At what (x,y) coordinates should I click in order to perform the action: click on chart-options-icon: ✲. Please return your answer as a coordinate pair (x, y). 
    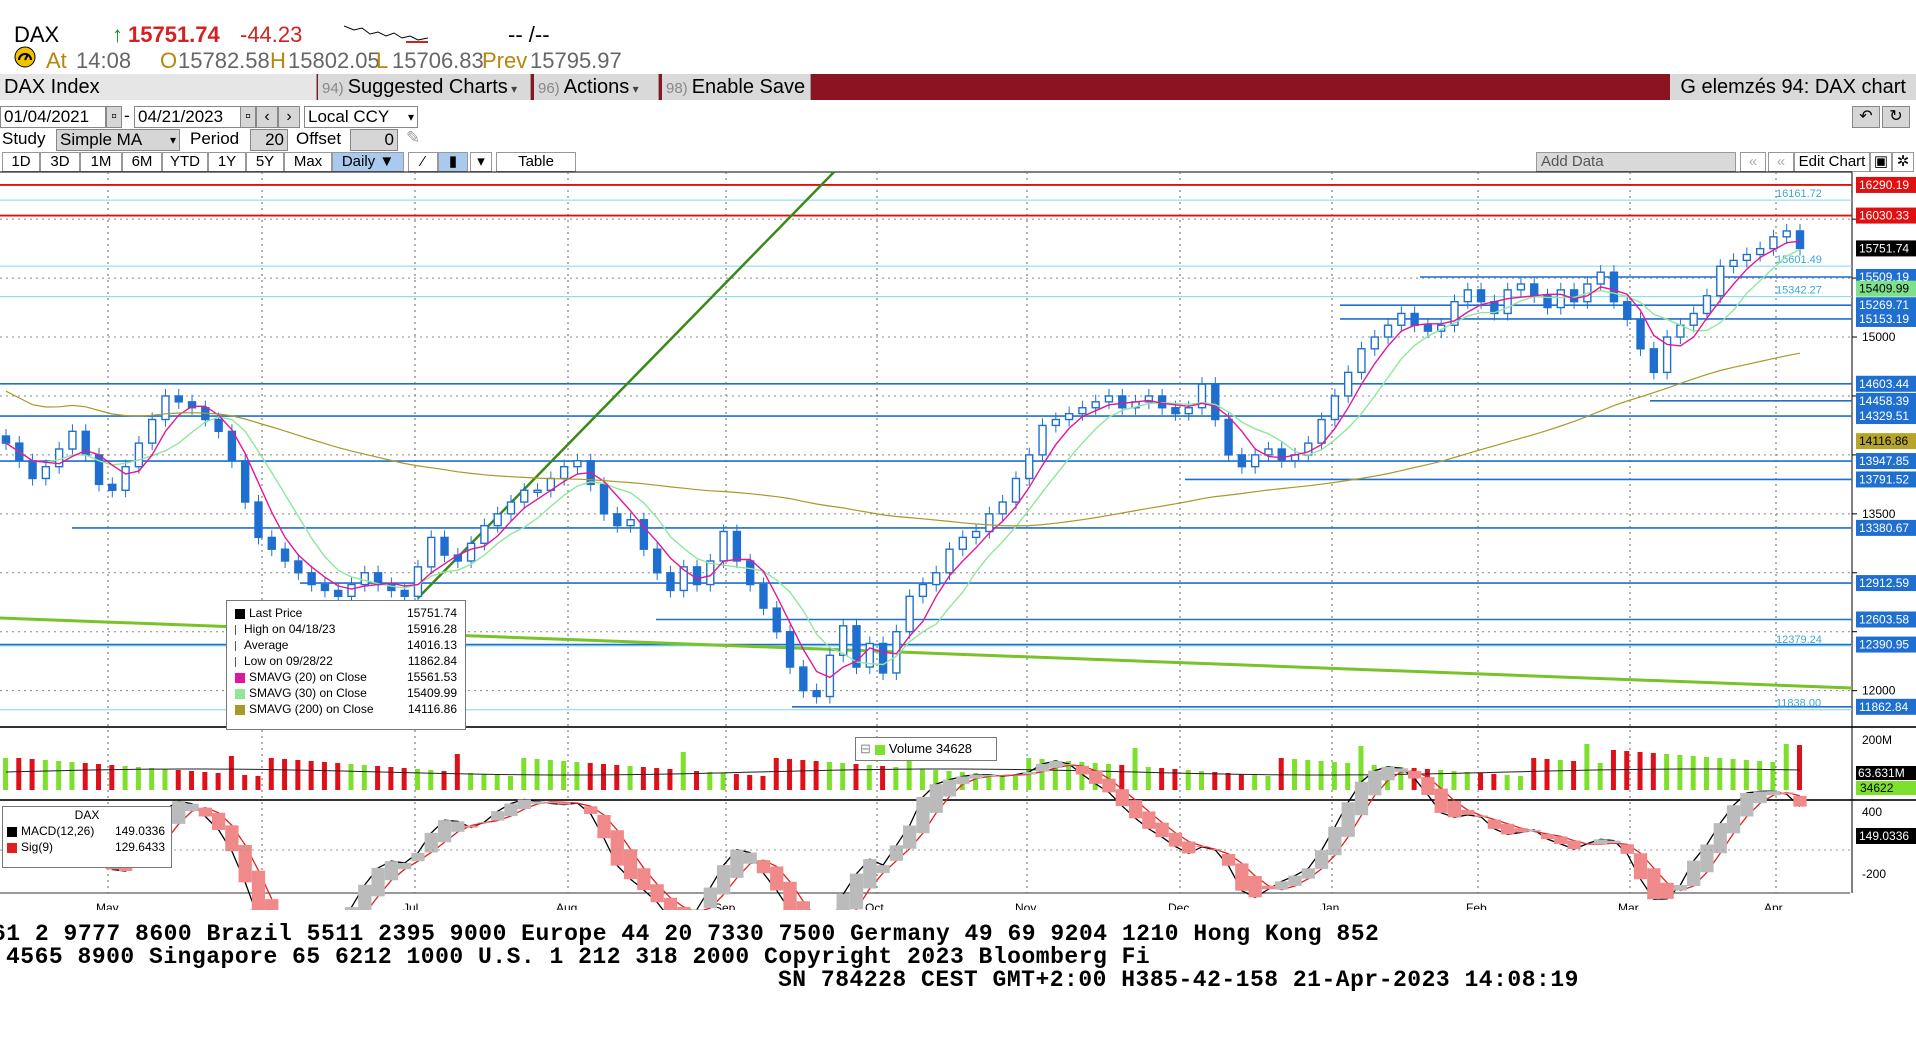
    Looking at the image, I should click on (1903, 162).